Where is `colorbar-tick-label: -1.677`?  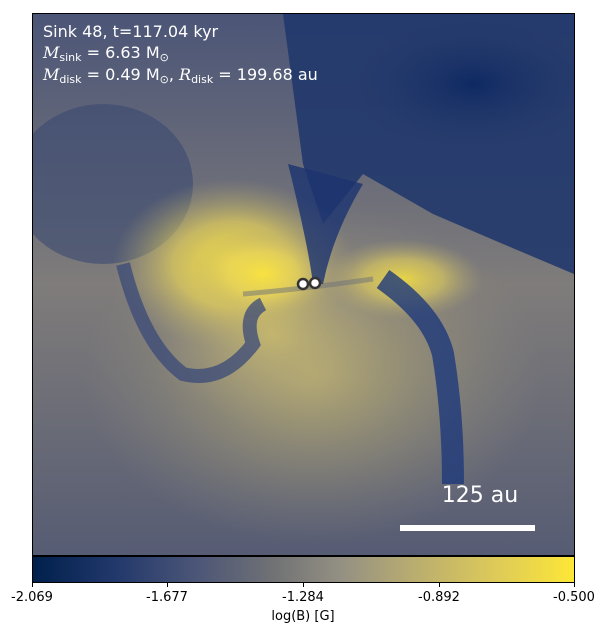 colorbar-tick-label: -1.677 is located at coordinates (167, 597).